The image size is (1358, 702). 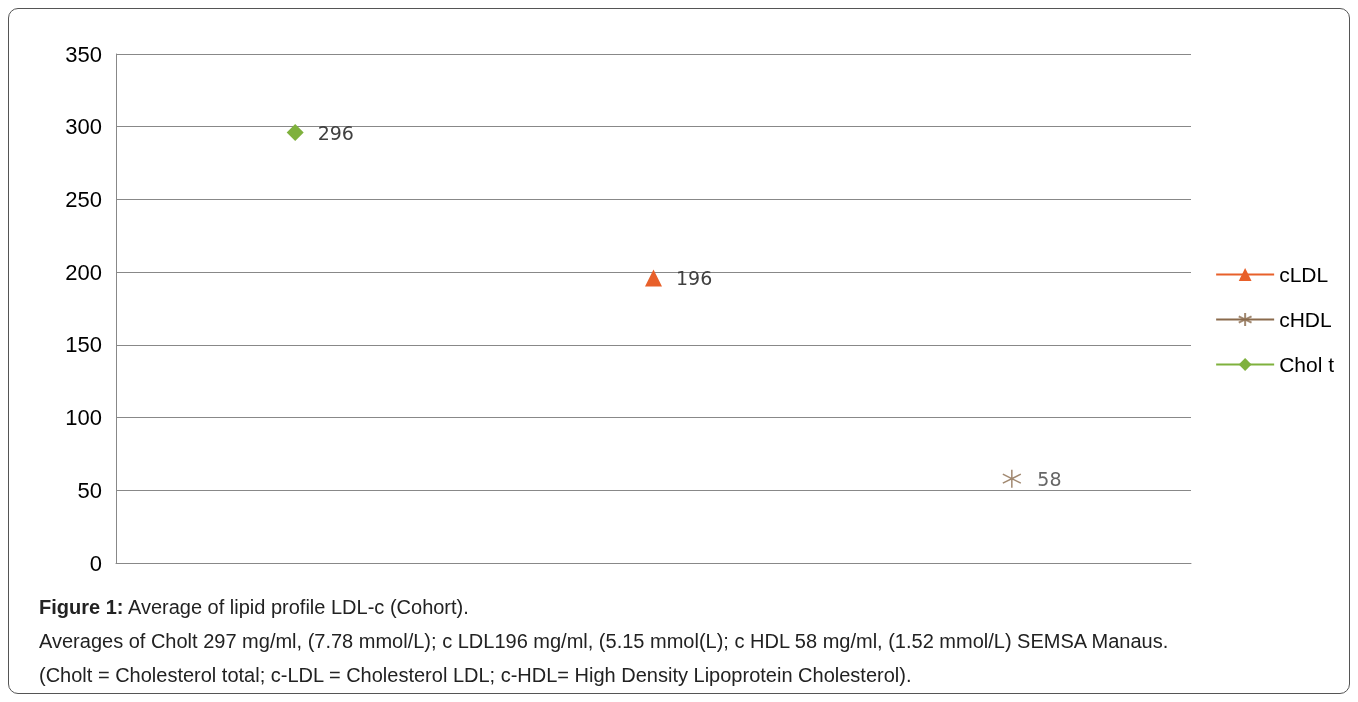 I want to click on data-label: 196, so click(x=694, y=277).